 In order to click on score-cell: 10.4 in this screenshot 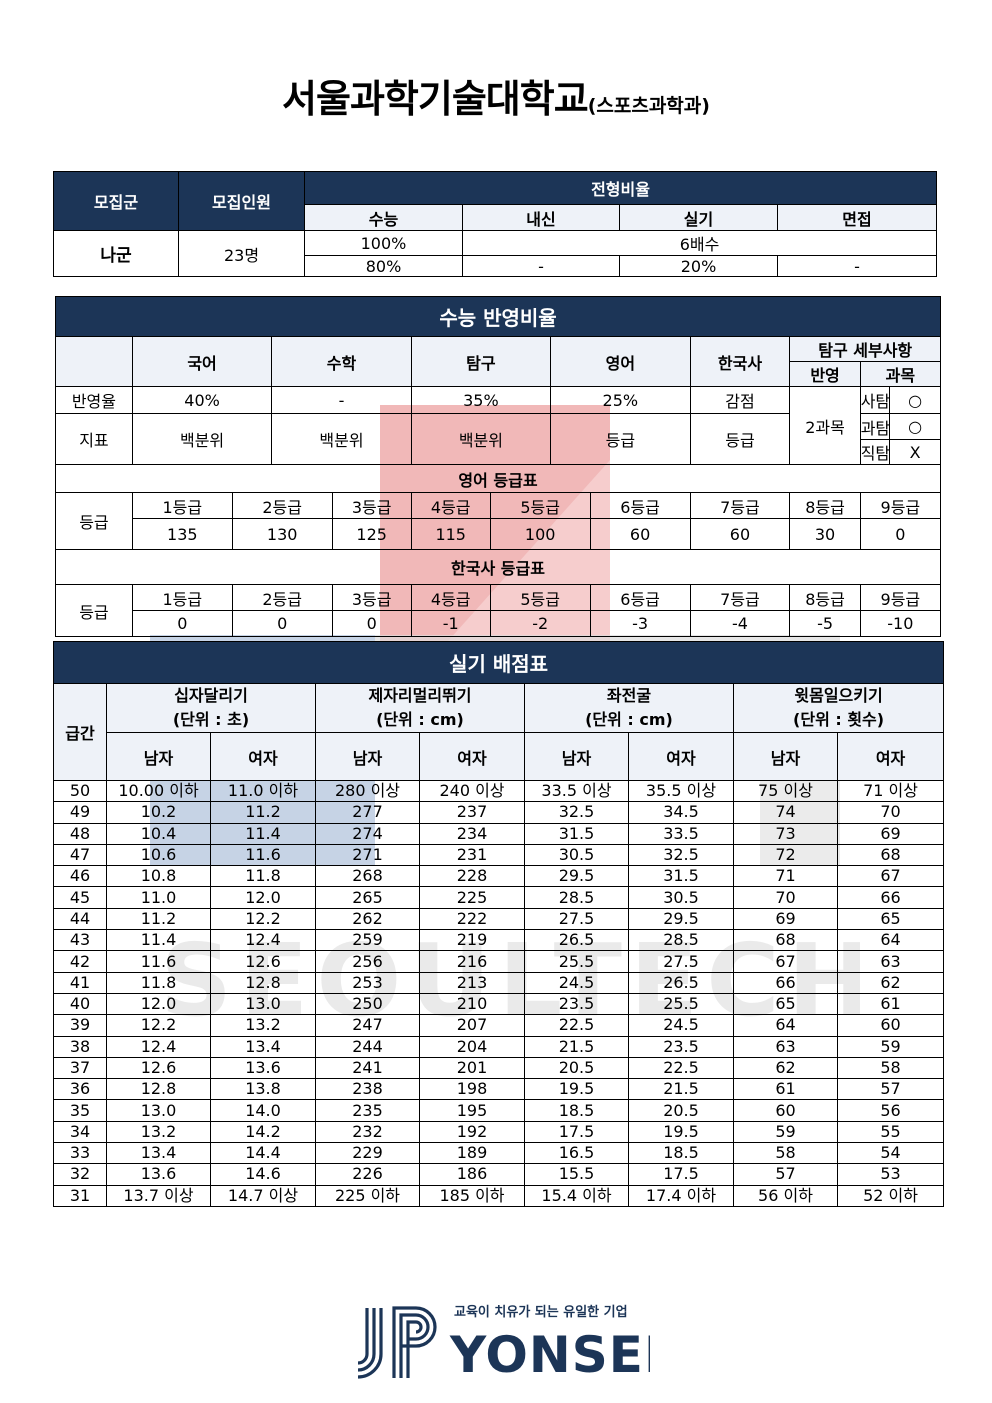, I will do `click(158, 833)`.